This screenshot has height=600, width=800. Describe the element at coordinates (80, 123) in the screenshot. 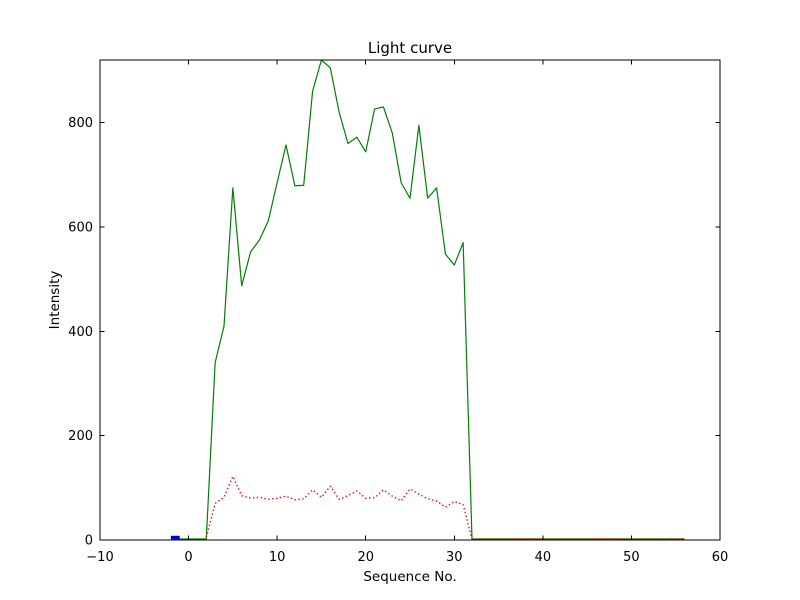

I see `y-tick-label: 800` at that location.